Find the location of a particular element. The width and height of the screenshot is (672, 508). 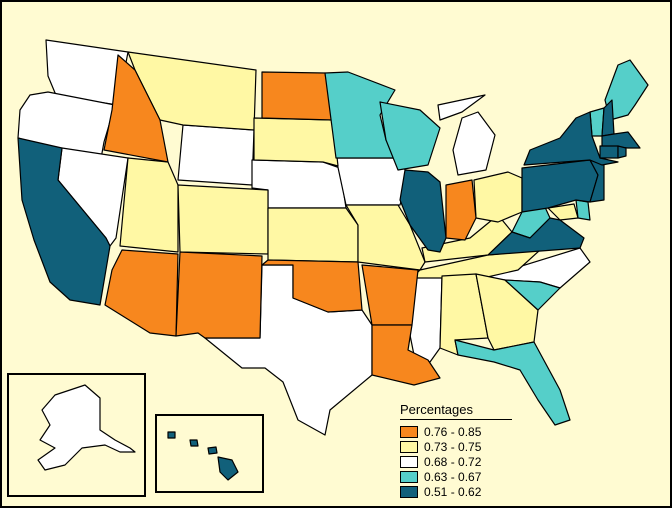

state-wyoming is located at coordinates (216, 155).